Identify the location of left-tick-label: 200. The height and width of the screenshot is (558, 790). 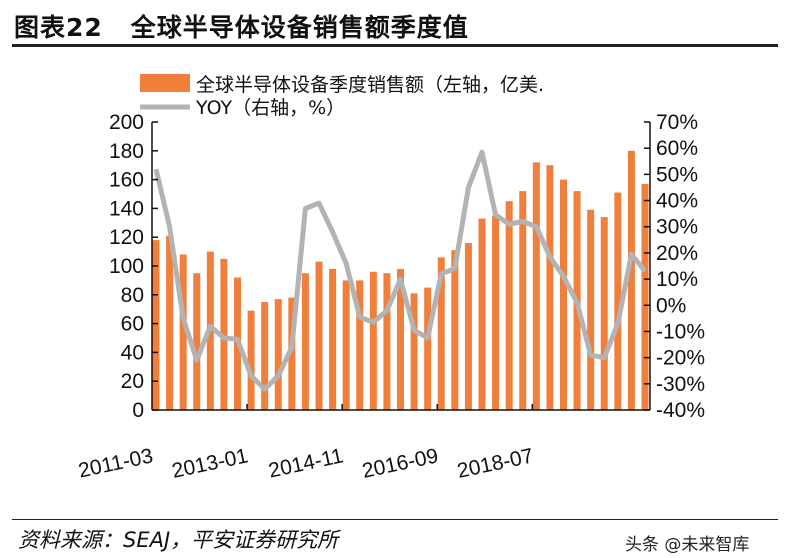
(126, 122).